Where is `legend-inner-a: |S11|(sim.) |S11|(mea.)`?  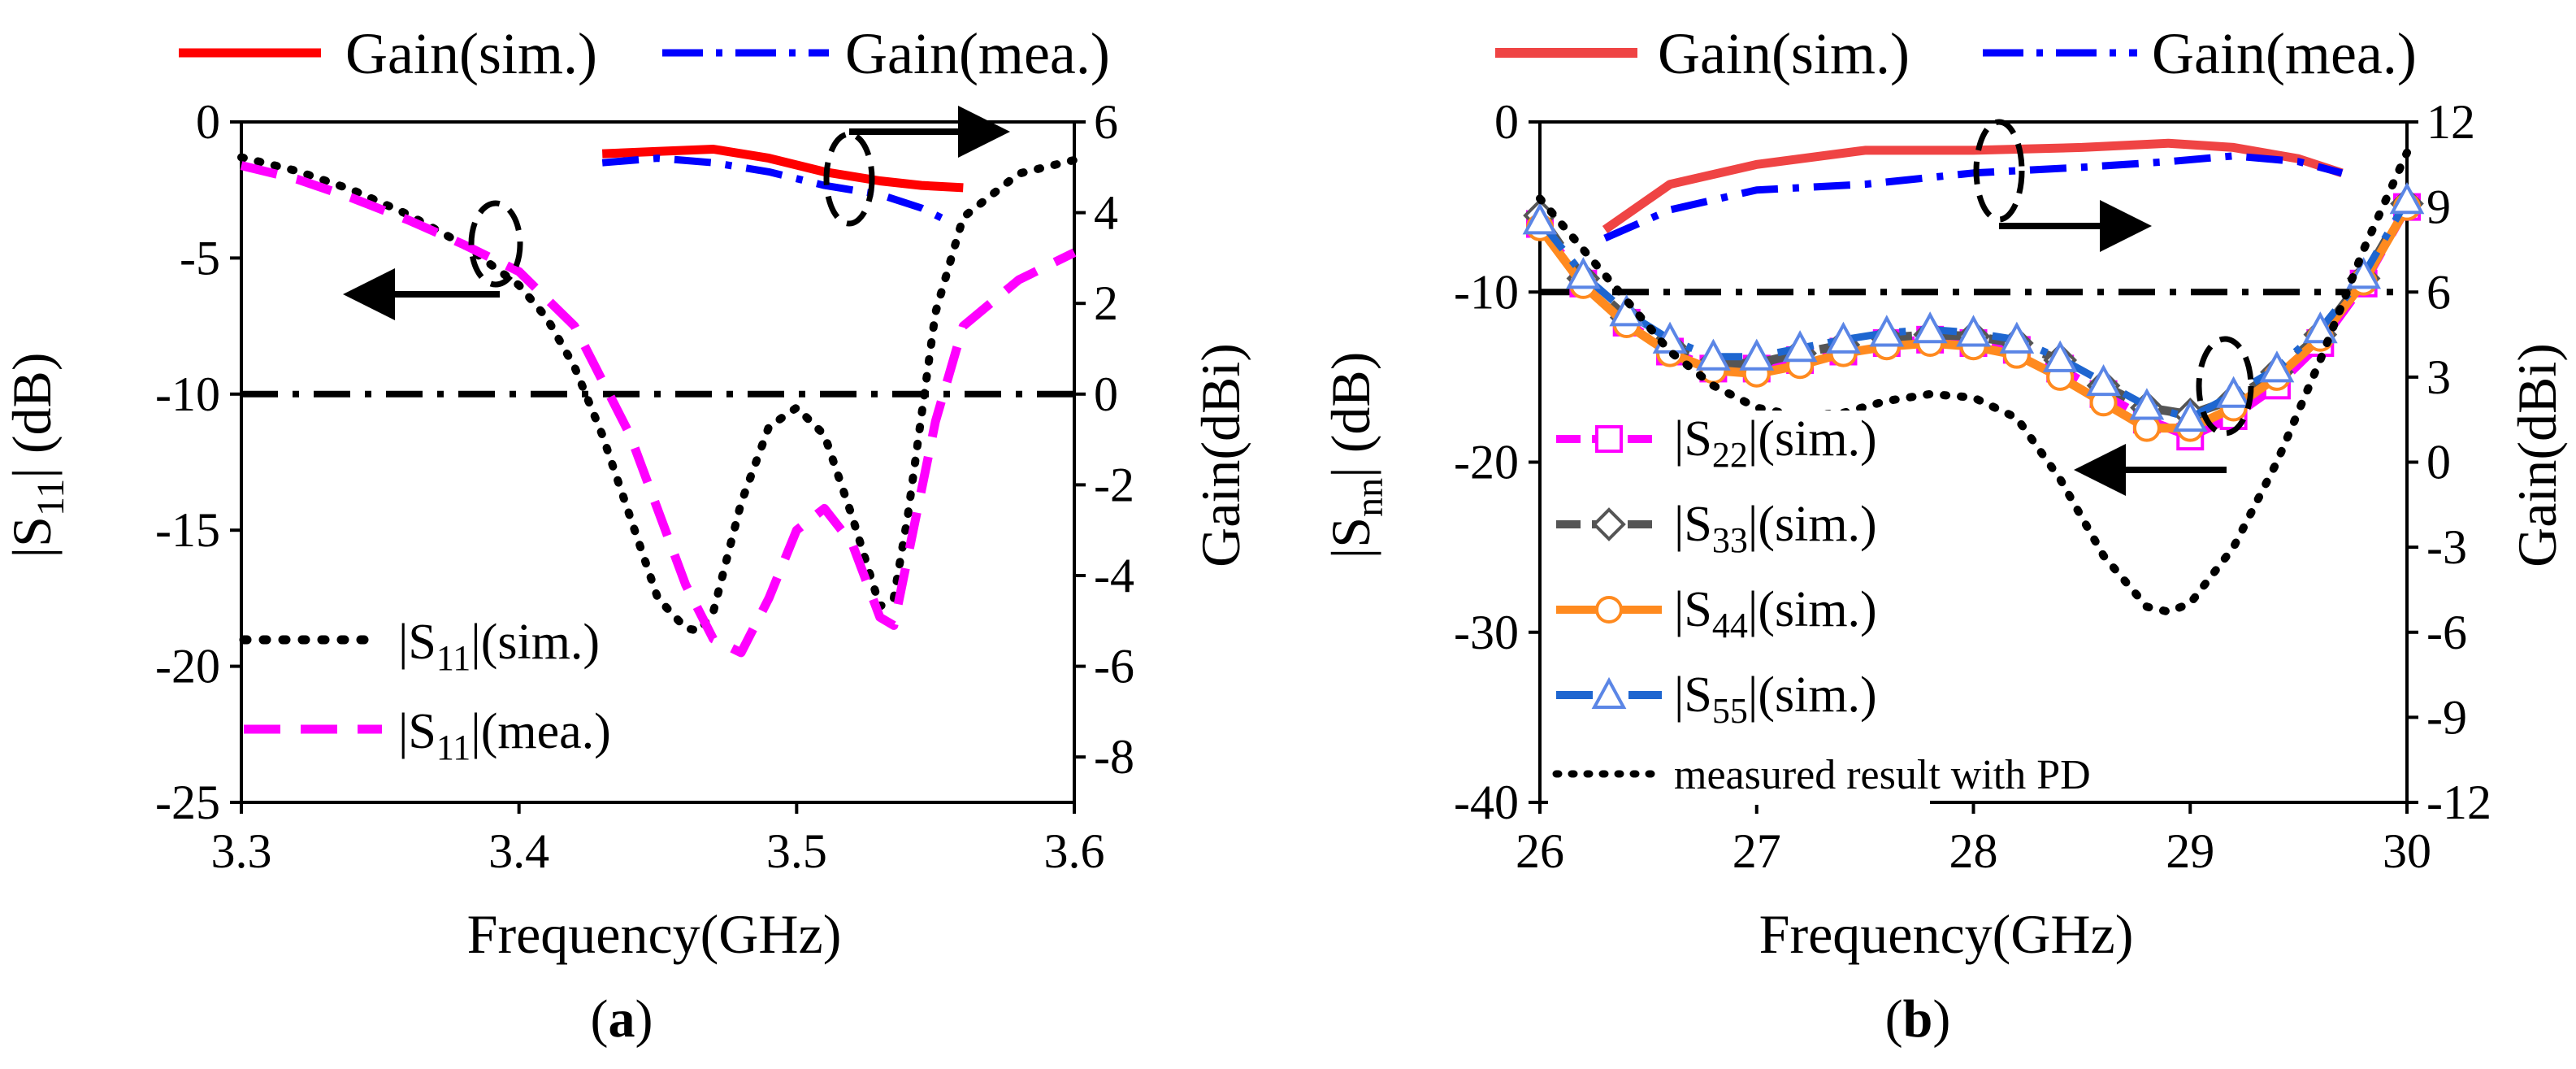 legend-inner-a: |S11|(sim.) |S11|(mea.) is located at coordinates (425, 691).